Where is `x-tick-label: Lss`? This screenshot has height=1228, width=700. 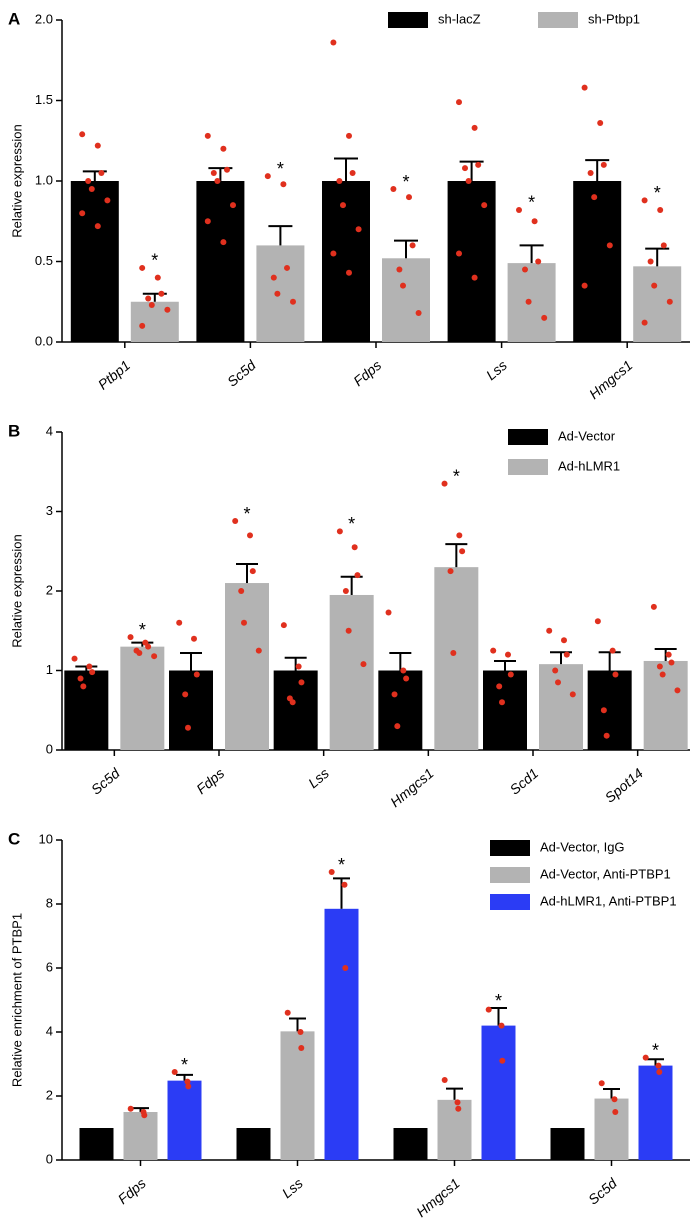 x-tick-label: Lss is located at coordinates (496, 370).